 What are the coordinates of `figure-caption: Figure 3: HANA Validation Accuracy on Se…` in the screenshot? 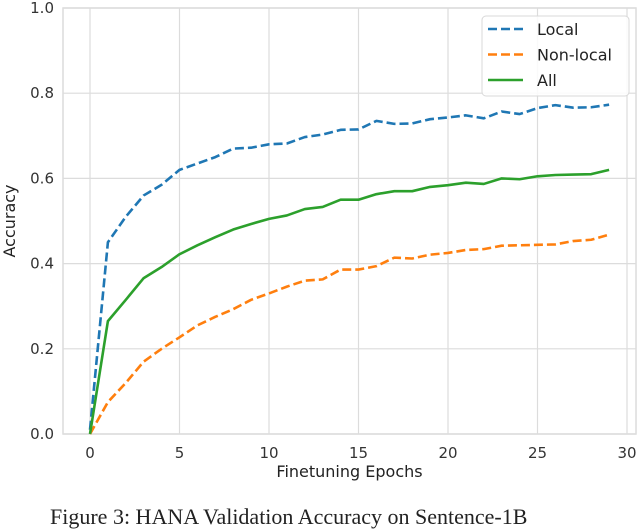 It's located at (289, 516).